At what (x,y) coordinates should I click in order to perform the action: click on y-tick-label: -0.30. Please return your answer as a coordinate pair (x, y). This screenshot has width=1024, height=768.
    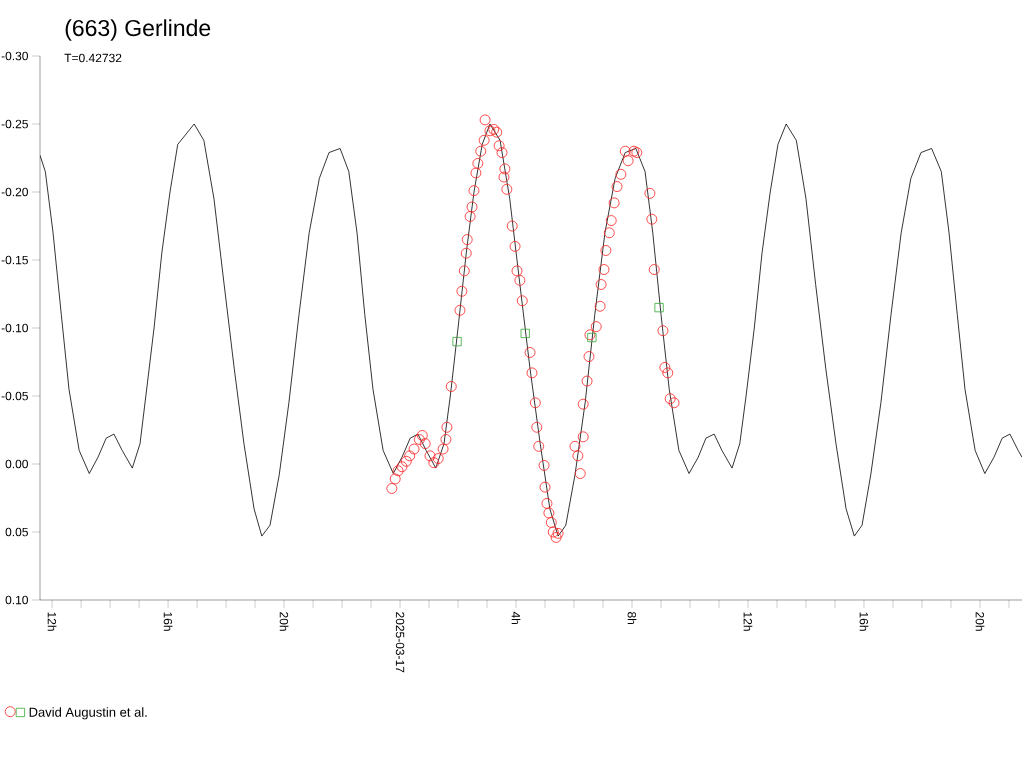
    Looking at the image, I should click on (14, 56).